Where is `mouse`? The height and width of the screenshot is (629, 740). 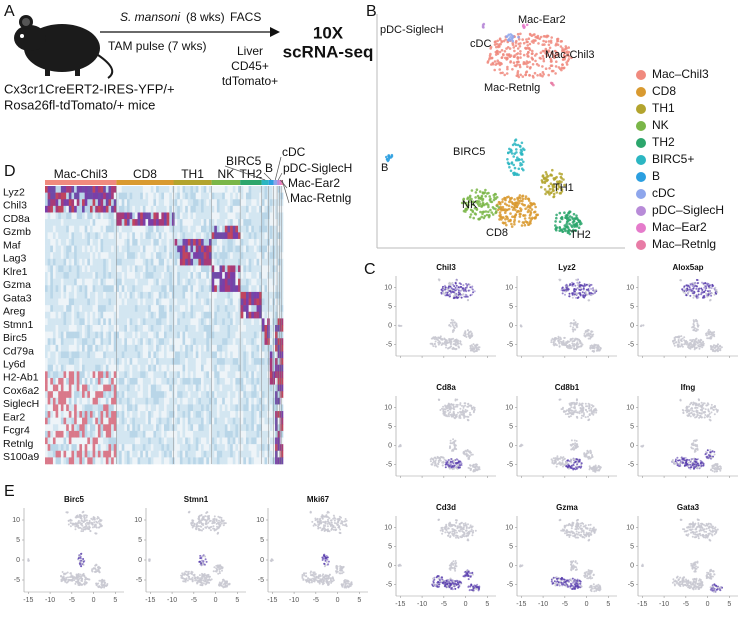
mouse is located at coordinates (63, 46).